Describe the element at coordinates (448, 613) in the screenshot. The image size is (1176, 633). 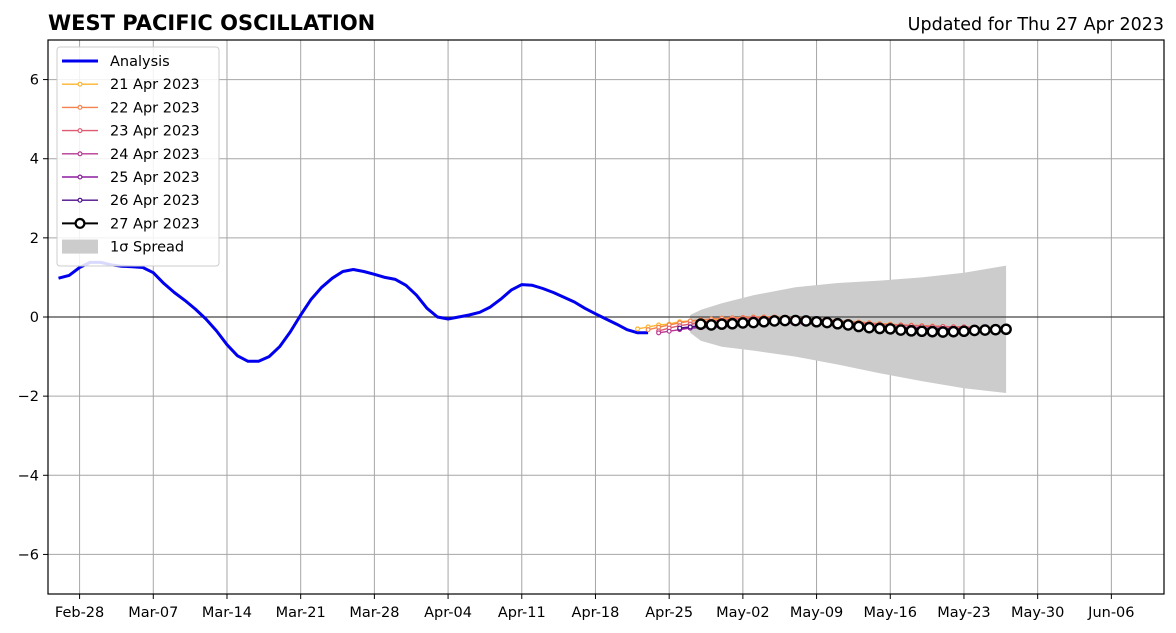
I see `x-tick-label-5: Apr-04` at that location.